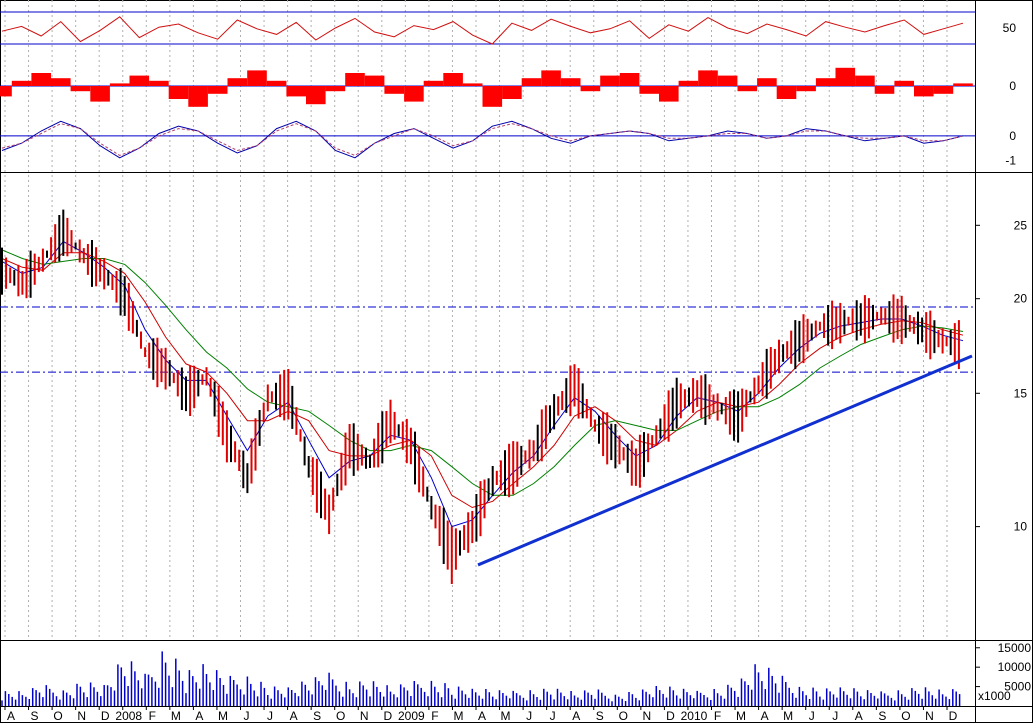  What do you see at coordinates (1010, 28) in the screenshot?
I see `osc1-tick-label: 50` at bounding box center [1010, 28].